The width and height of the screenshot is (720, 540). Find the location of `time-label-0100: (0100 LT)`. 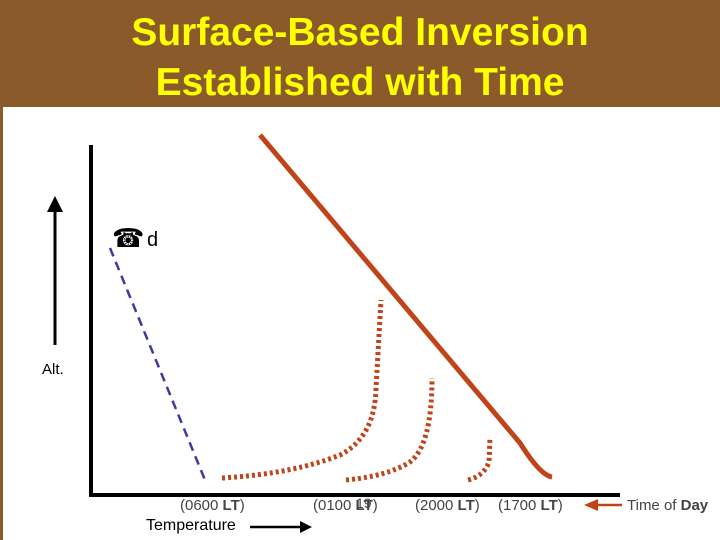

time-label-0100: (0100 LT) is located at coordinates (345, 505).